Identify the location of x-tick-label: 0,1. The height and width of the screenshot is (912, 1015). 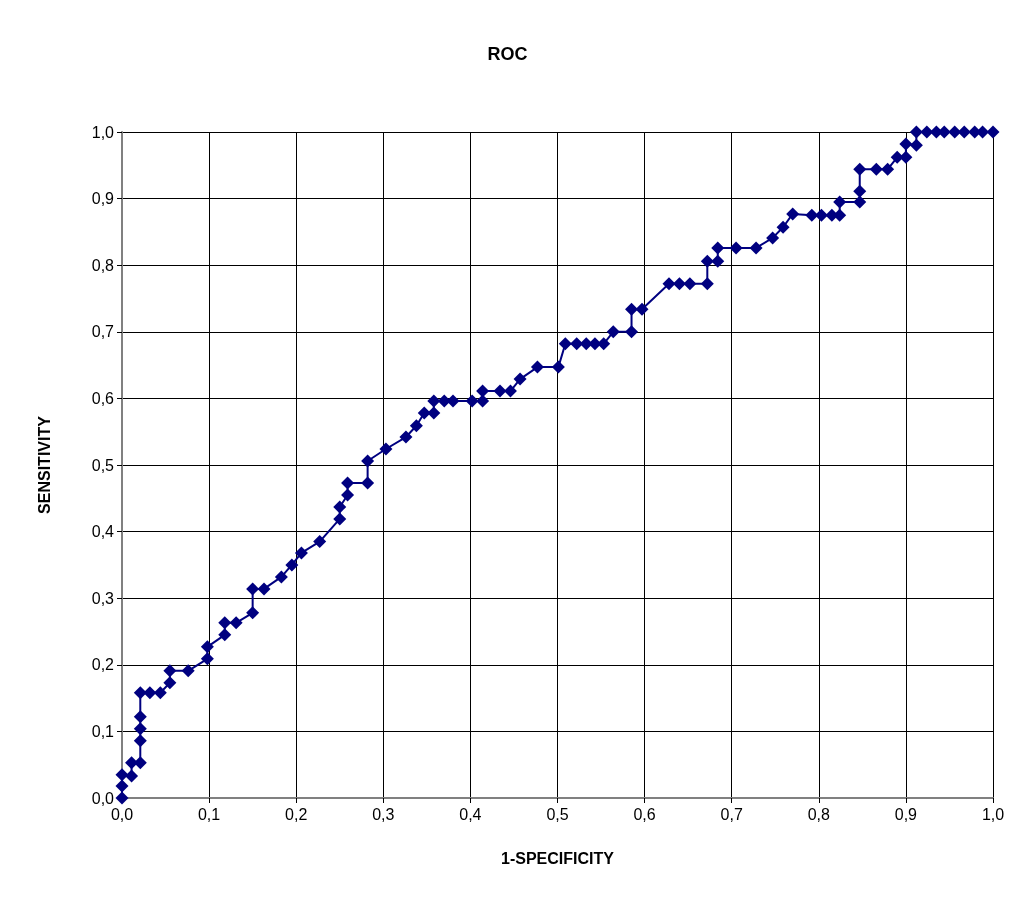
(209, 814).